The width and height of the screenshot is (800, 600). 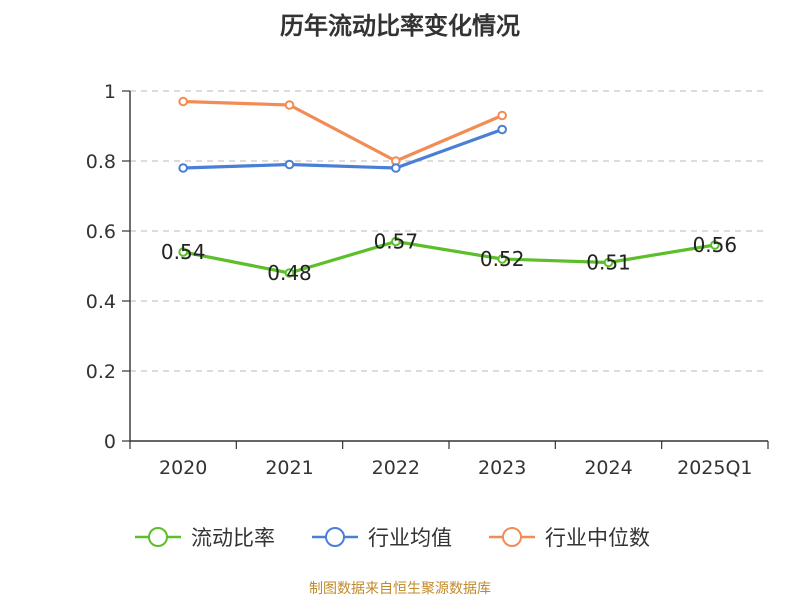 What do you see at coordinates (110, 442) in the screenshot?
I see `y-tick-label: 0` at bounding box center [110, 442].